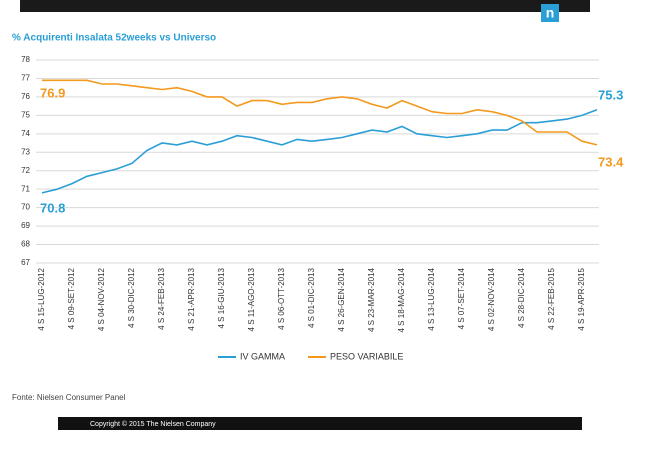 The image size is (650, 450). I want to click on data-label: 75.3, so click(610, 94).